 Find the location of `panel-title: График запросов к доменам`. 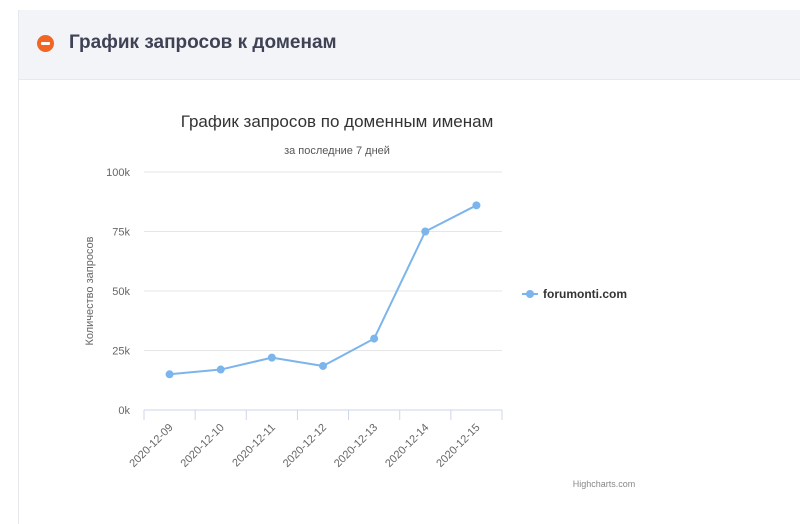

panel-title: График запросов к доменам is located at coordinates (203, 42).